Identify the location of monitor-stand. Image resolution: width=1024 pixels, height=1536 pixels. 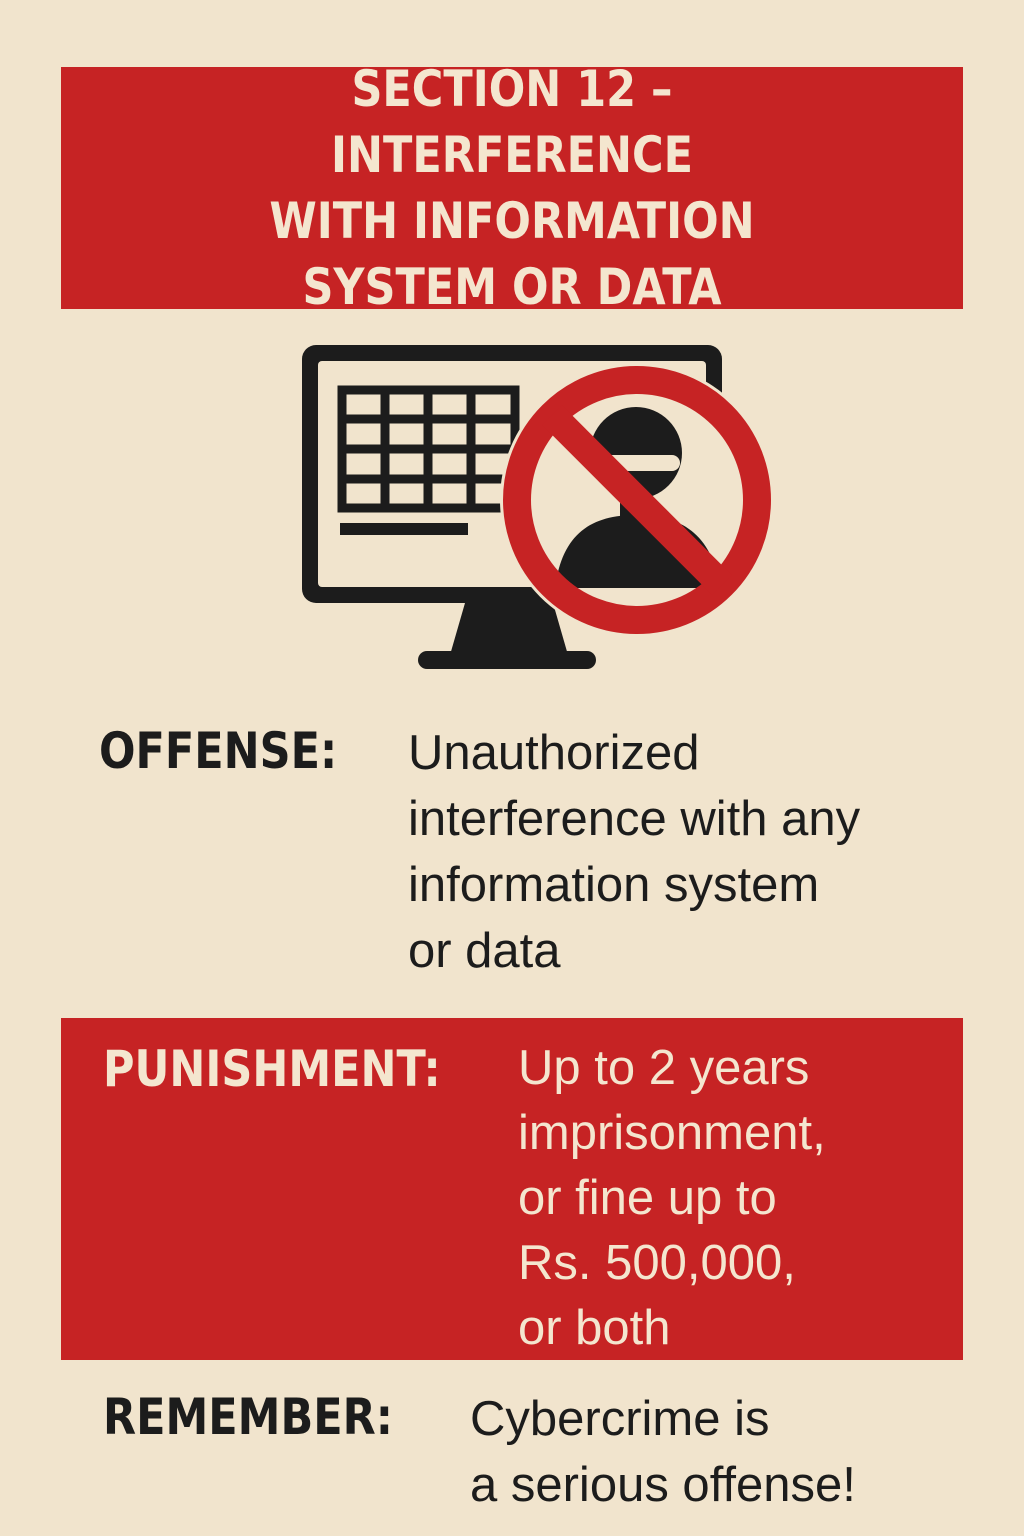
(509, 629).